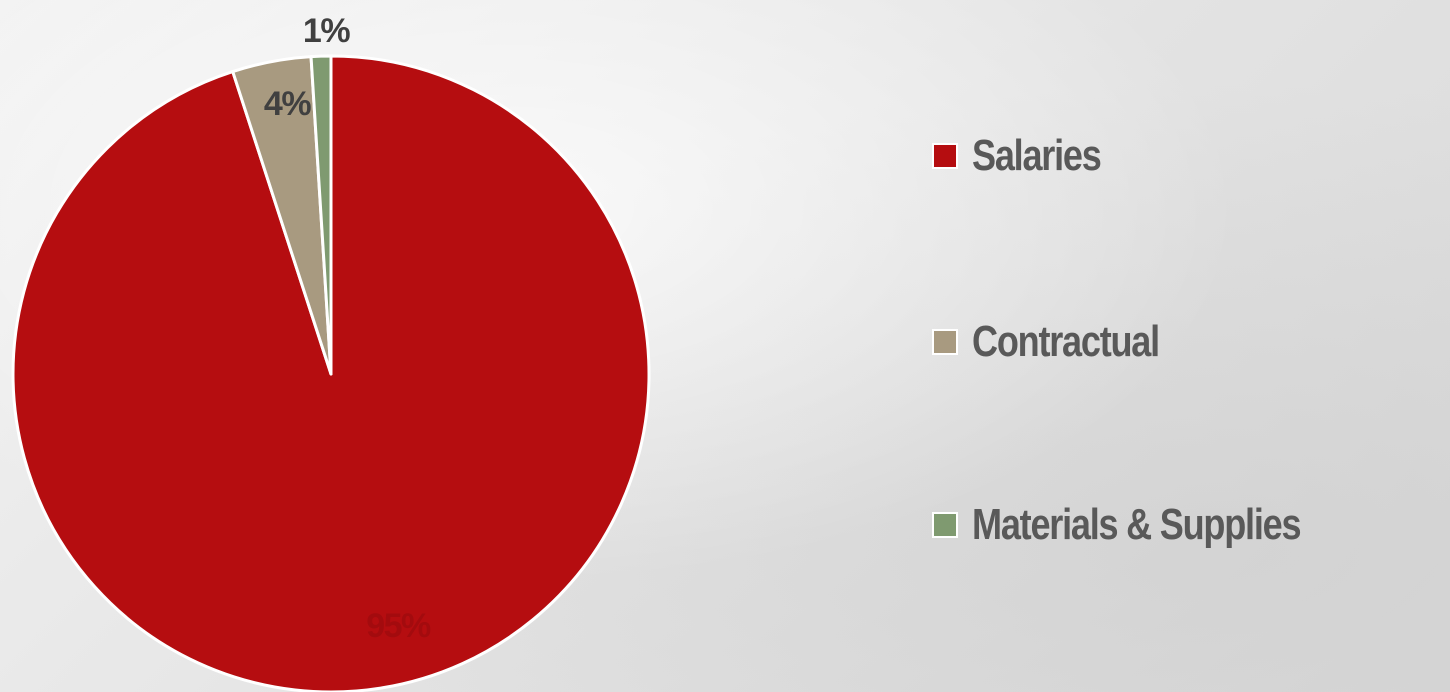  I want to click on legend-item-contractual: Contractual, so click(1066, 342).